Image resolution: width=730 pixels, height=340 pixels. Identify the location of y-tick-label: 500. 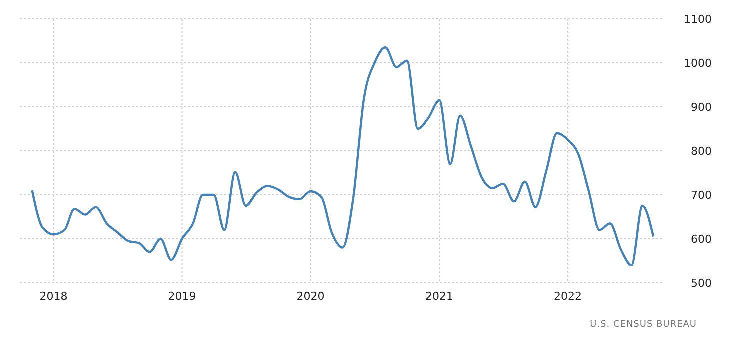
(701, 283).